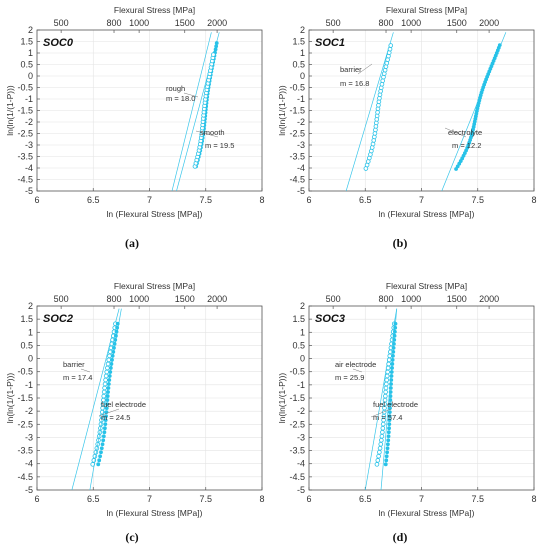  I want to click on annotation: air electrode m = 25.9, so click(355, 371).